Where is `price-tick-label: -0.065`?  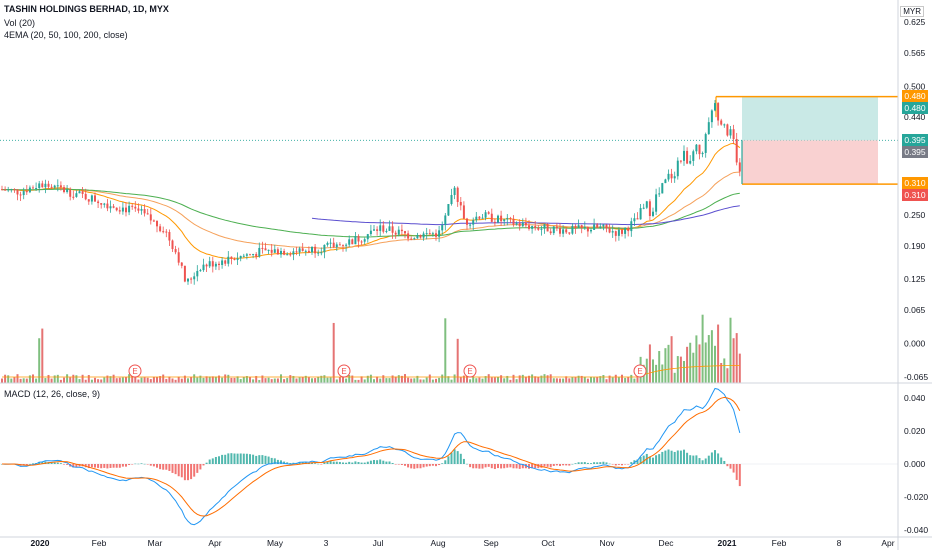
price-tick-label: -0.065 is located at coordinates (916, 377).